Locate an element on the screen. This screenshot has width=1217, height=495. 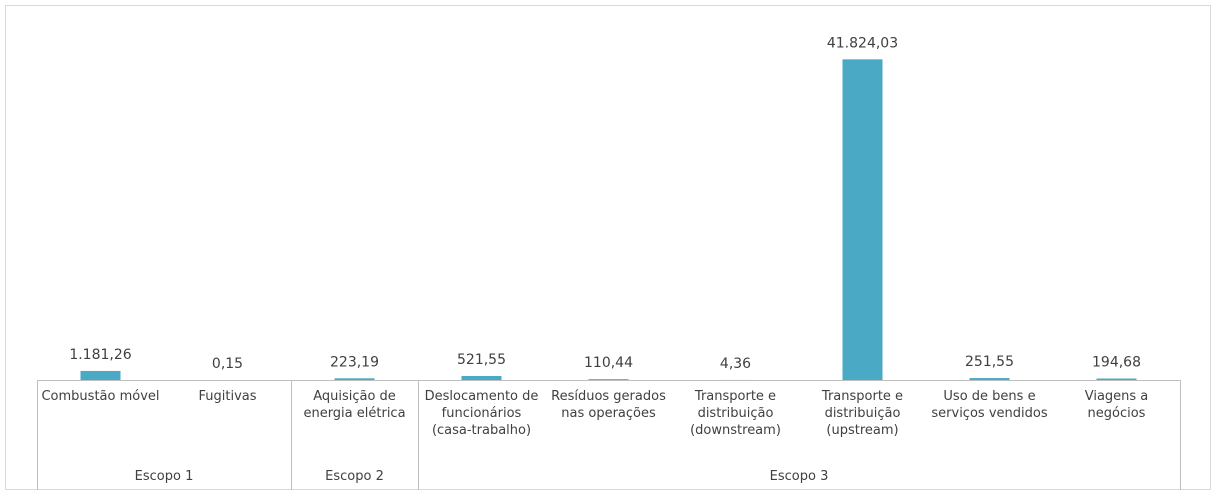
x-tick-label: Uso de bens e serviços vendidos is located at coordinates (989, 405).